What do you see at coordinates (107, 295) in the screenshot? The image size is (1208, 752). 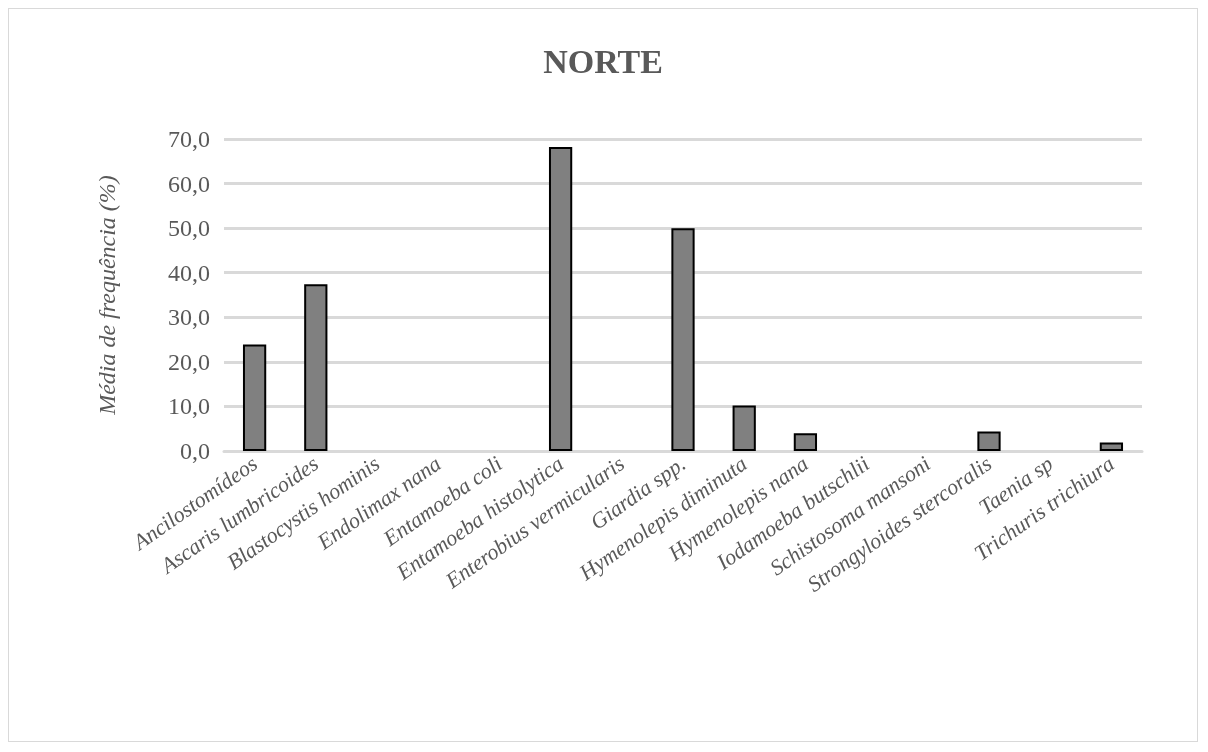 I see `y-axis-title: Média de frequência (%)` at bounding box center [107, 295].